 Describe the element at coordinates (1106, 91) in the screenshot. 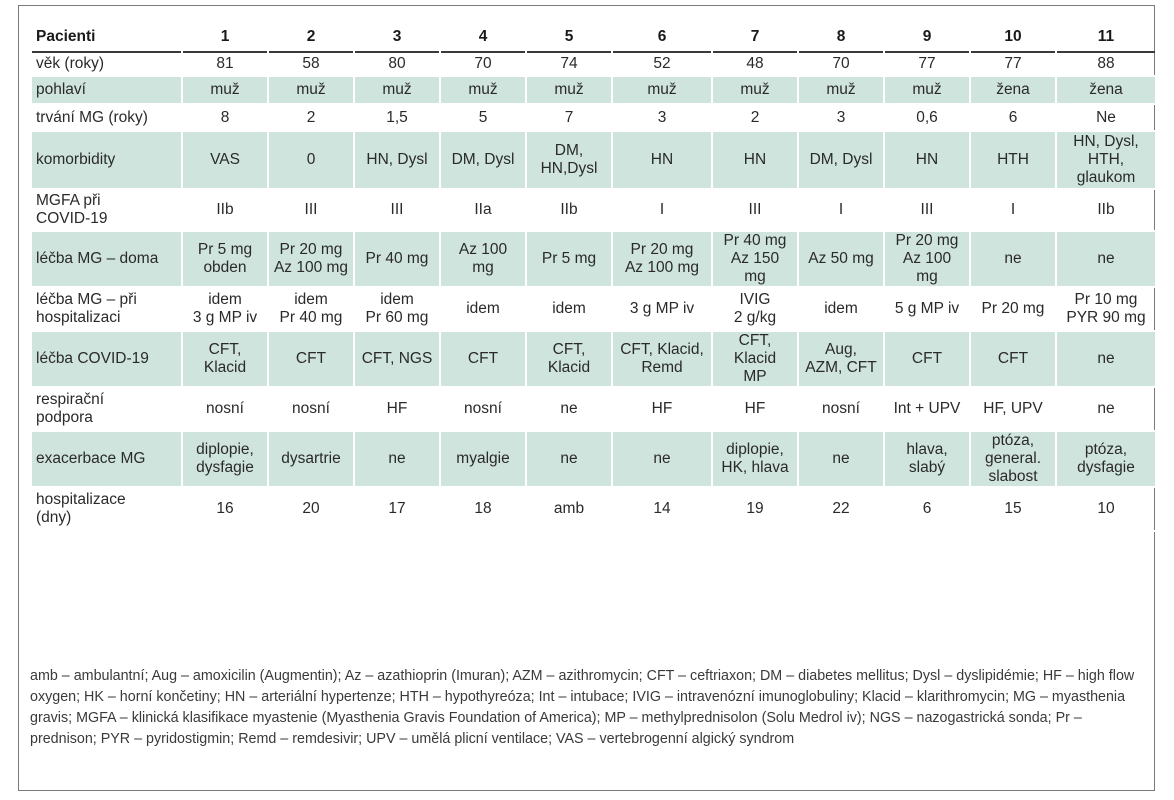

I see `table-cell: žena` at that location.